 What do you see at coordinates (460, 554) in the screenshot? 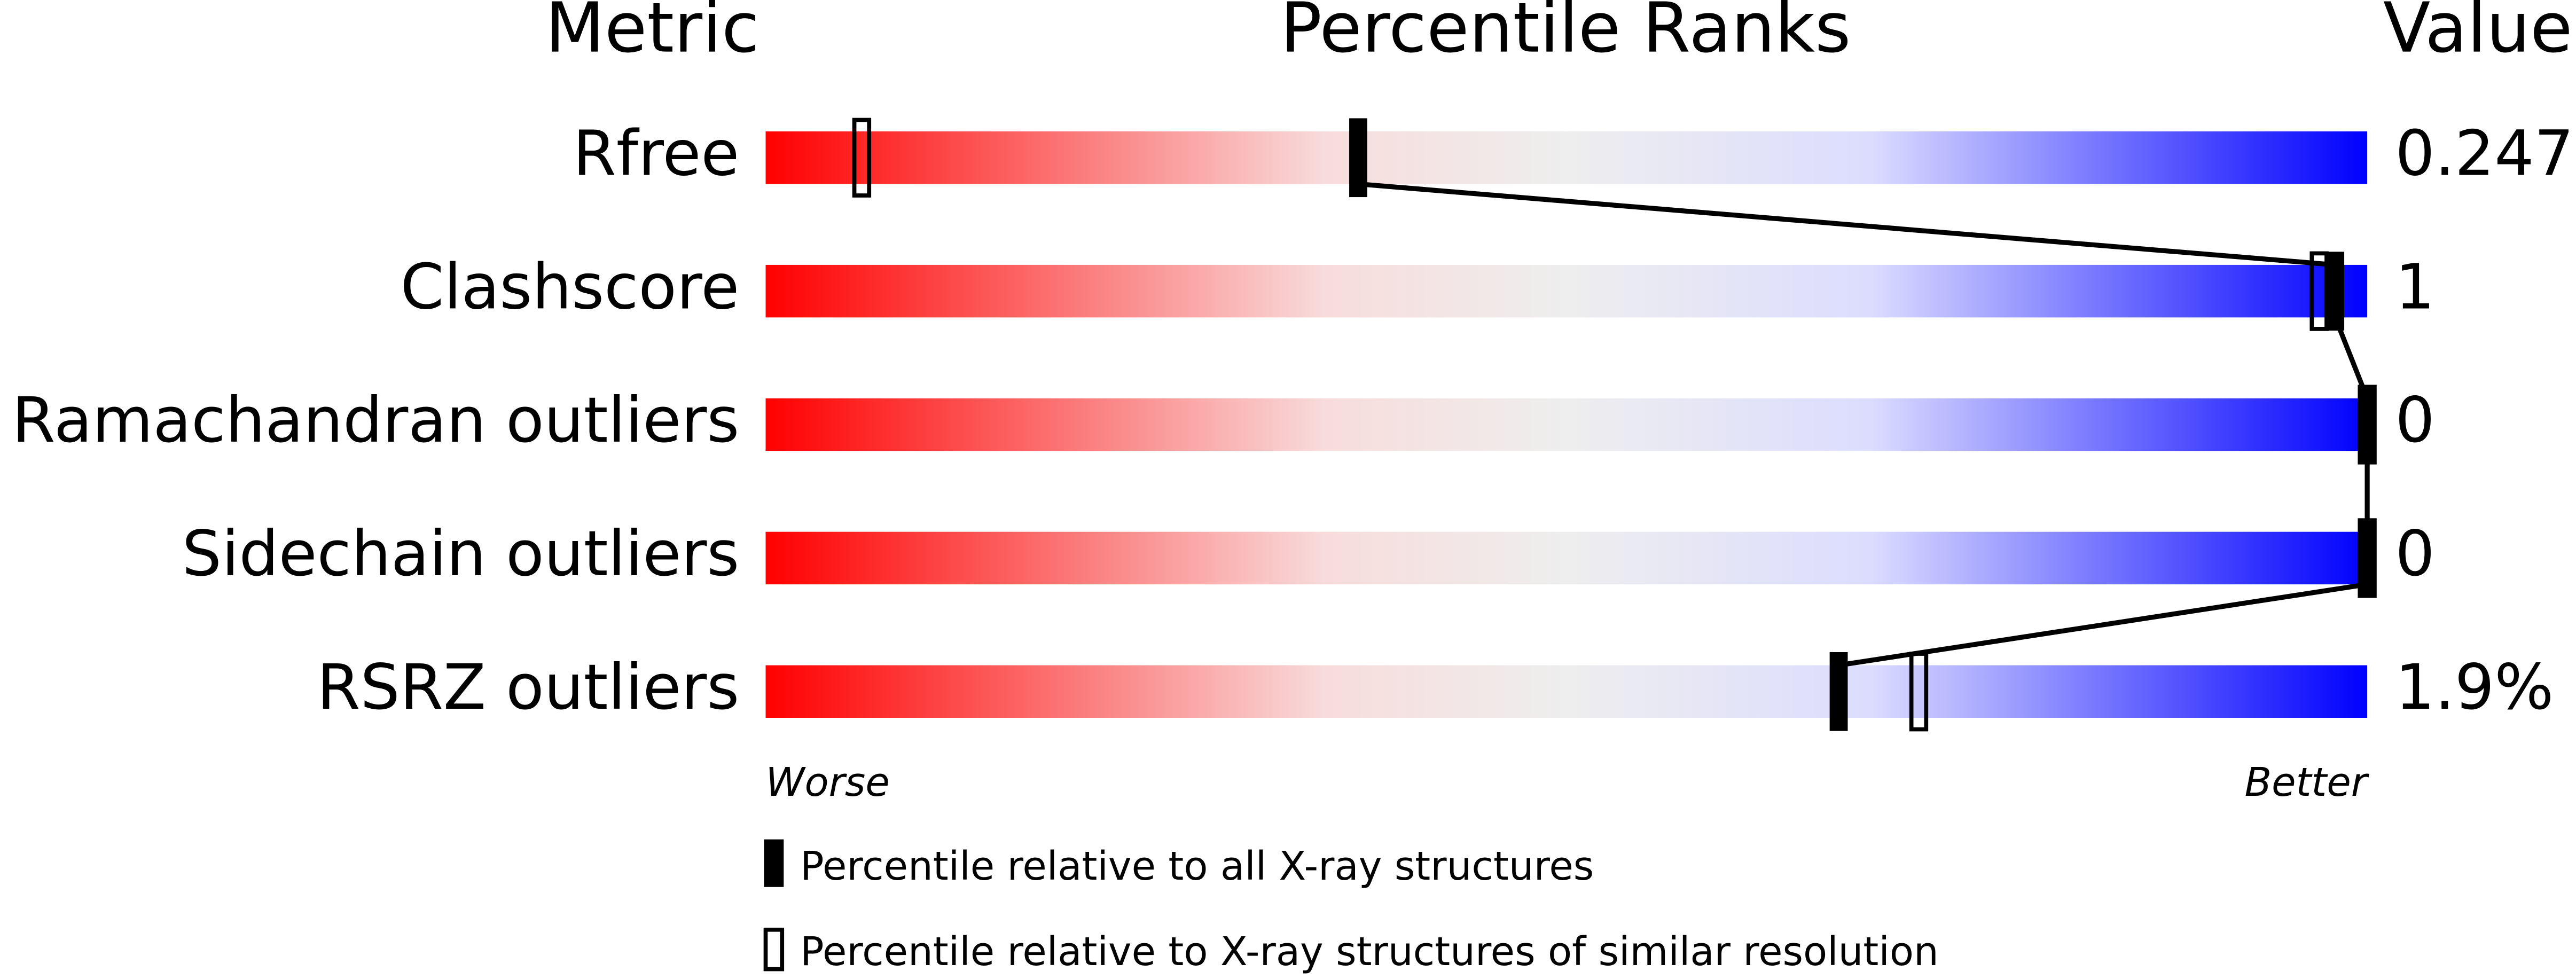
I see `metric-label: Sidechain outliers` at bounding box center [460, 554].